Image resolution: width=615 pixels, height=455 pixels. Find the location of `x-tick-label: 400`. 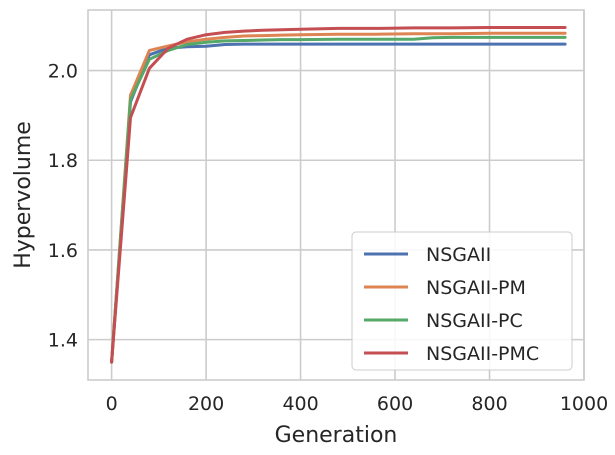

x-tick-label: 400 is located at coordinates (300, 404).